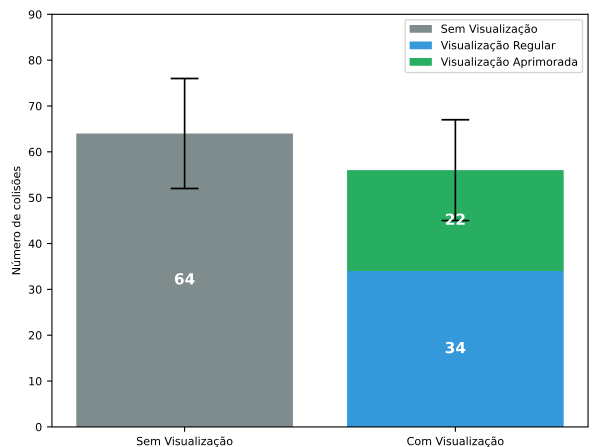  I want to click on y-tick-label: 90, so click(35, 14).